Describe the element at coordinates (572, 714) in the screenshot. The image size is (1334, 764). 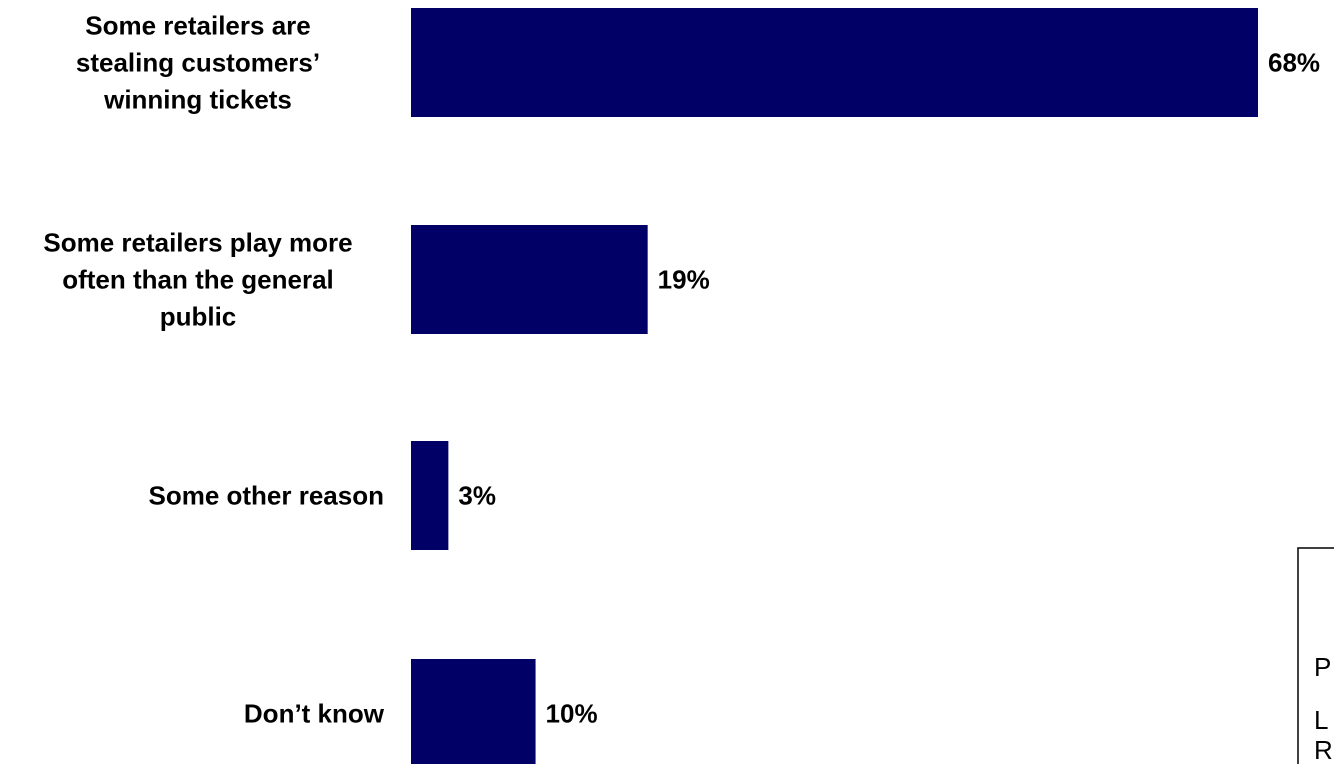
I see `value-label-4: 10%` at that location.